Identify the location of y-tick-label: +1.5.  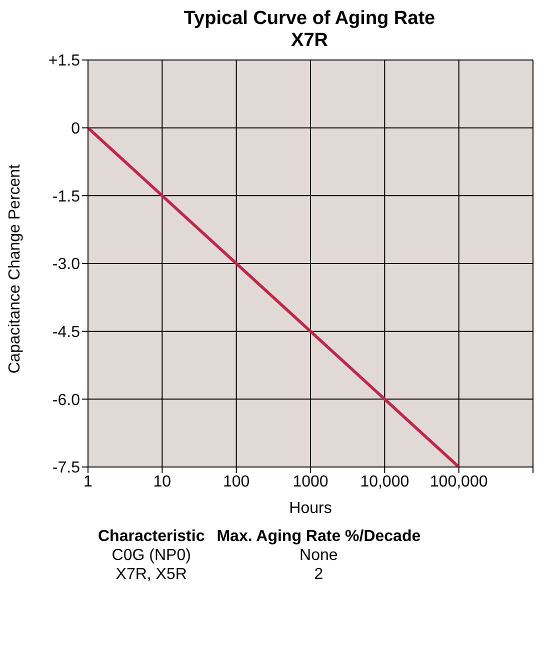
(64, 61).